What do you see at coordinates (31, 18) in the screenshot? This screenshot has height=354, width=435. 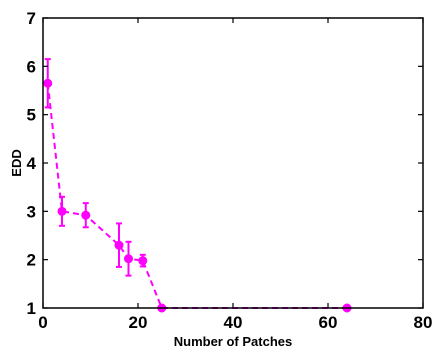 I see `y-tick-label-6: 7` at bounding box center [31, 18].